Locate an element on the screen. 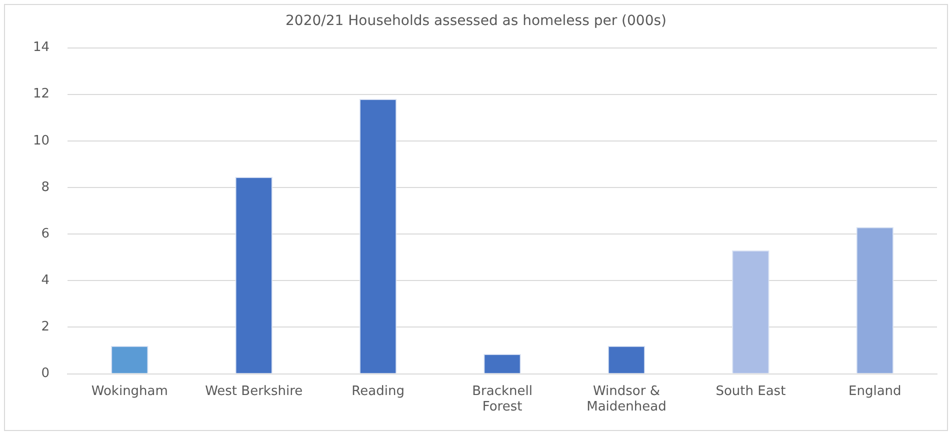 The width and height of the screenshot is (952, 435). y-tick-label: 8 is located at coordinates (45, 187).